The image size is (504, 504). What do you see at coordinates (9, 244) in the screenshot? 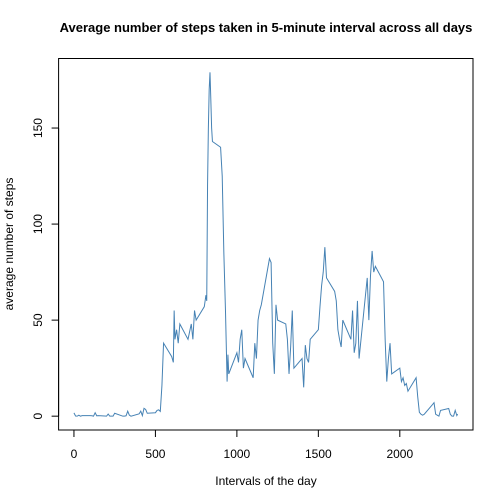
I see `y-axis-label: average number of steps` at bounding box center [9, 244].